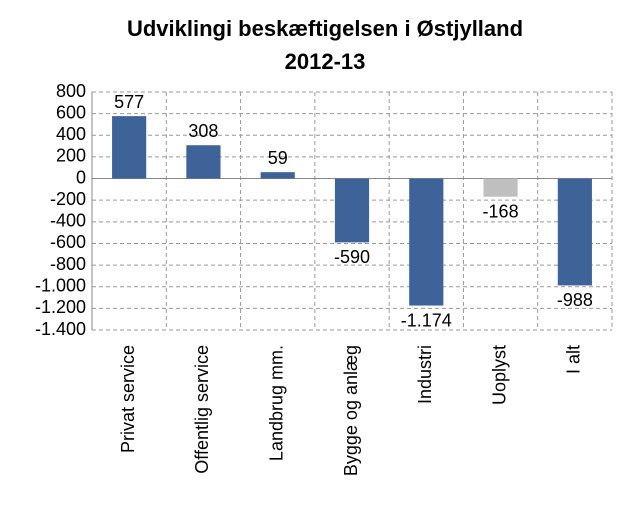  I want to click on y-tick-label: 600, so click(71, 112).